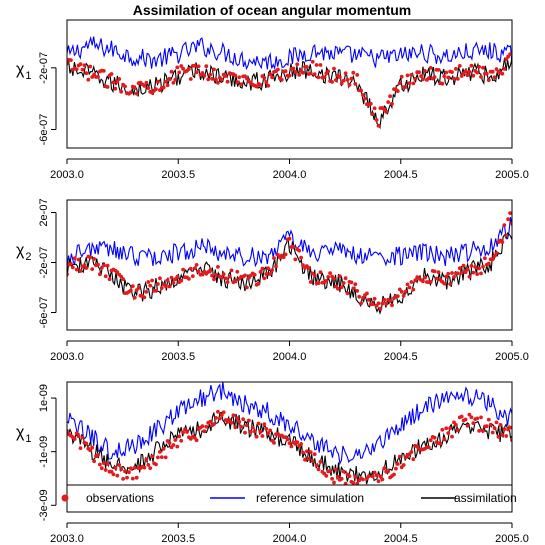 The width and height of the screenshot is (545, 545). Describe the element at coordinates (289, 243) in the screenshot. I see `series-reference-line` at that location.